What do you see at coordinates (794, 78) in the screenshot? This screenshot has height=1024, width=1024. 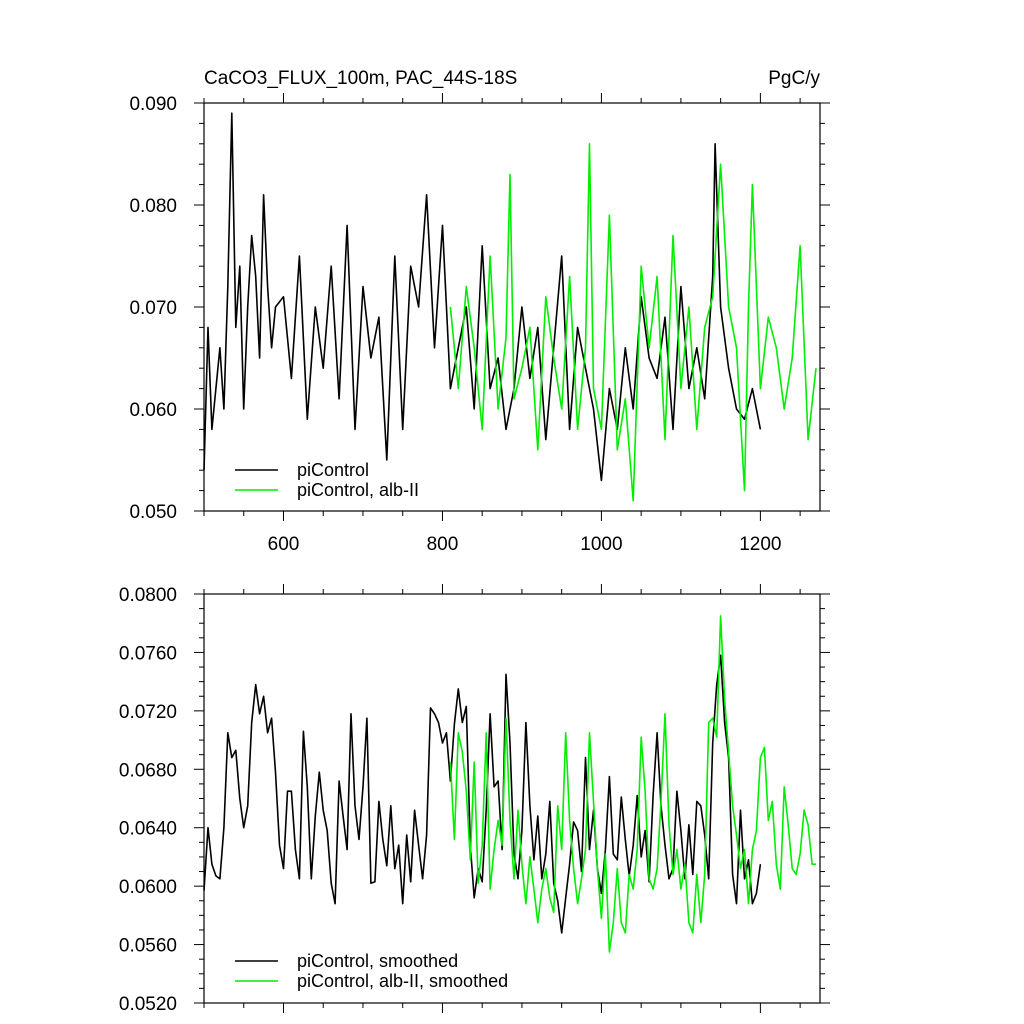 I see `units-label: PgC/y` at bounding box center [794, 78].